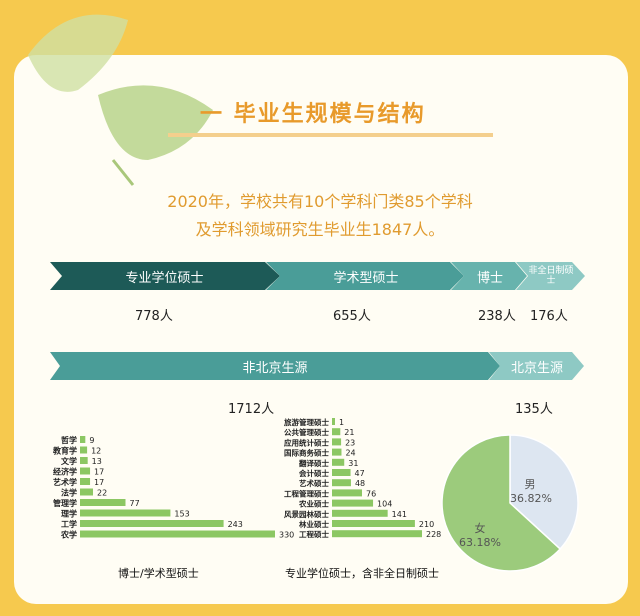  I want to click on origin-label-nonbj: 非北京生源, so click(275, 368).